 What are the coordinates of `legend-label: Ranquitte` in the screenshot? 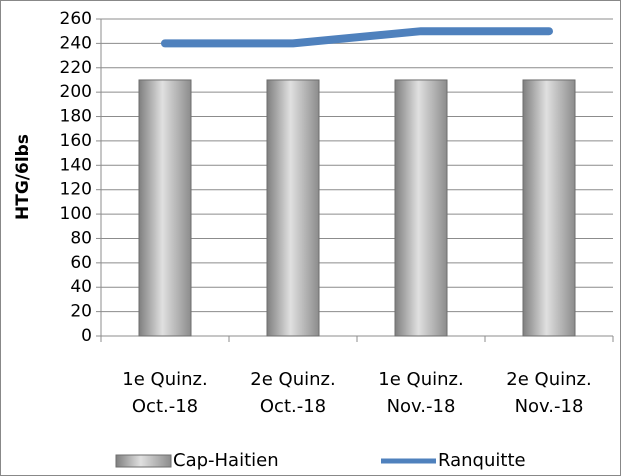 It's located at (482, 460).